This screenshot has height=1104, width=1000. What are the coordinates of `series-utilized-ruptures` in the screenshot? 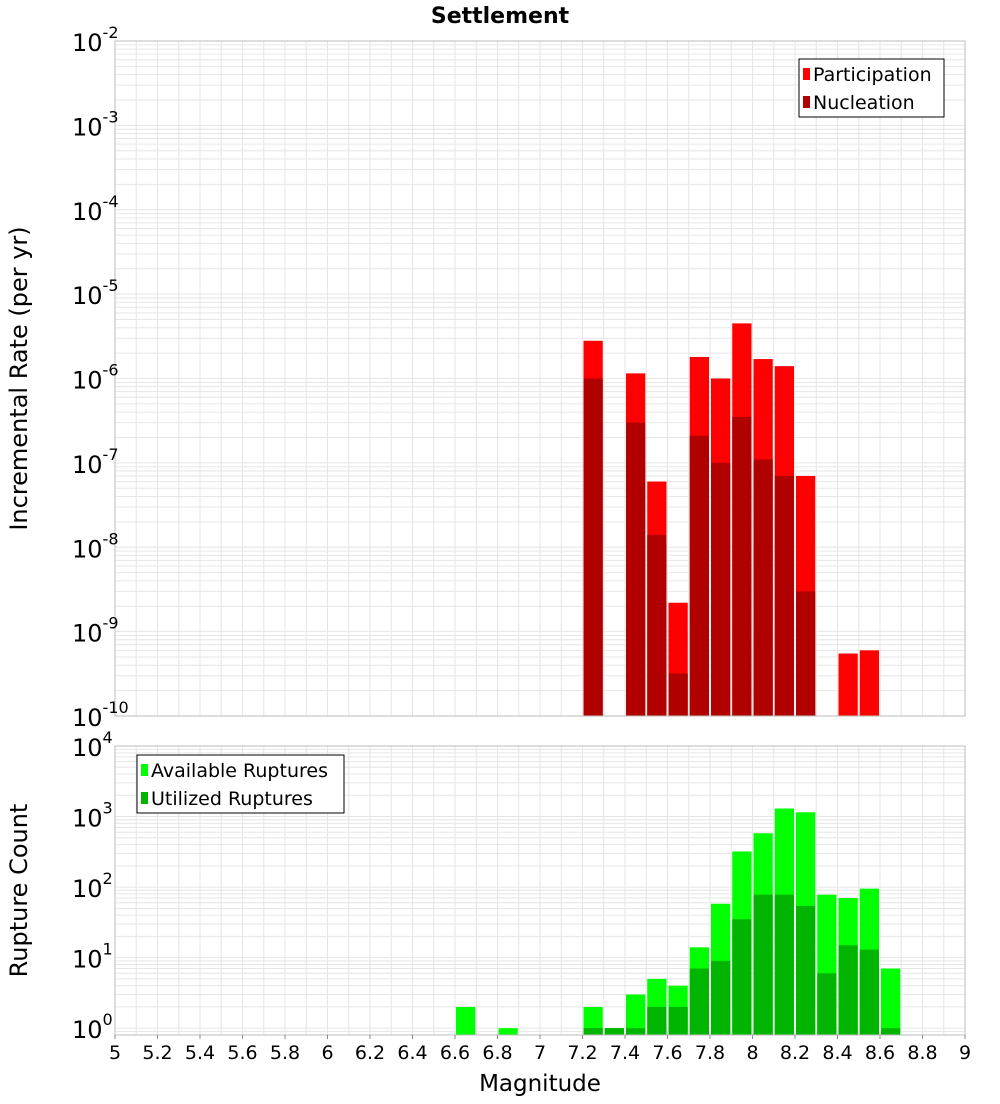 It's located at (742, 964).